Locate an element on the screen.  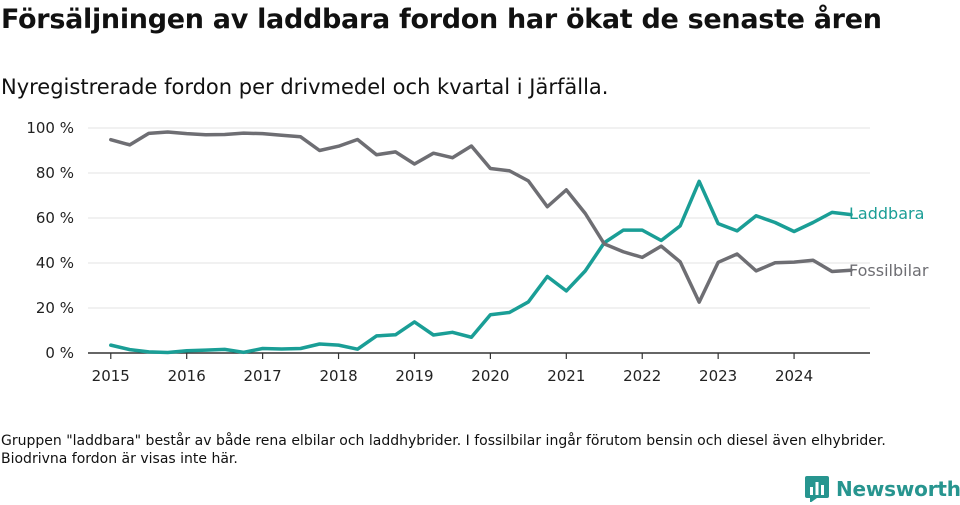
series-labels: Laddbara Fossilbilar is located at coordinates (889, 242).